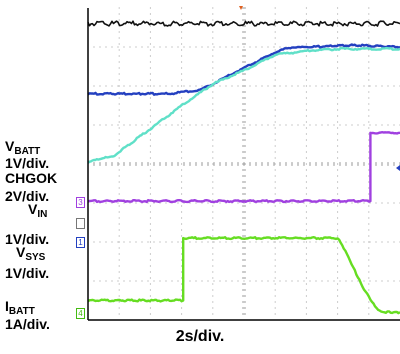 Image resolution: width=400 pixels, height=354 pixels. Describe the element at coordinates (21, 311) in the screenshot. I see `ibatt-sub: BATT` at that location.